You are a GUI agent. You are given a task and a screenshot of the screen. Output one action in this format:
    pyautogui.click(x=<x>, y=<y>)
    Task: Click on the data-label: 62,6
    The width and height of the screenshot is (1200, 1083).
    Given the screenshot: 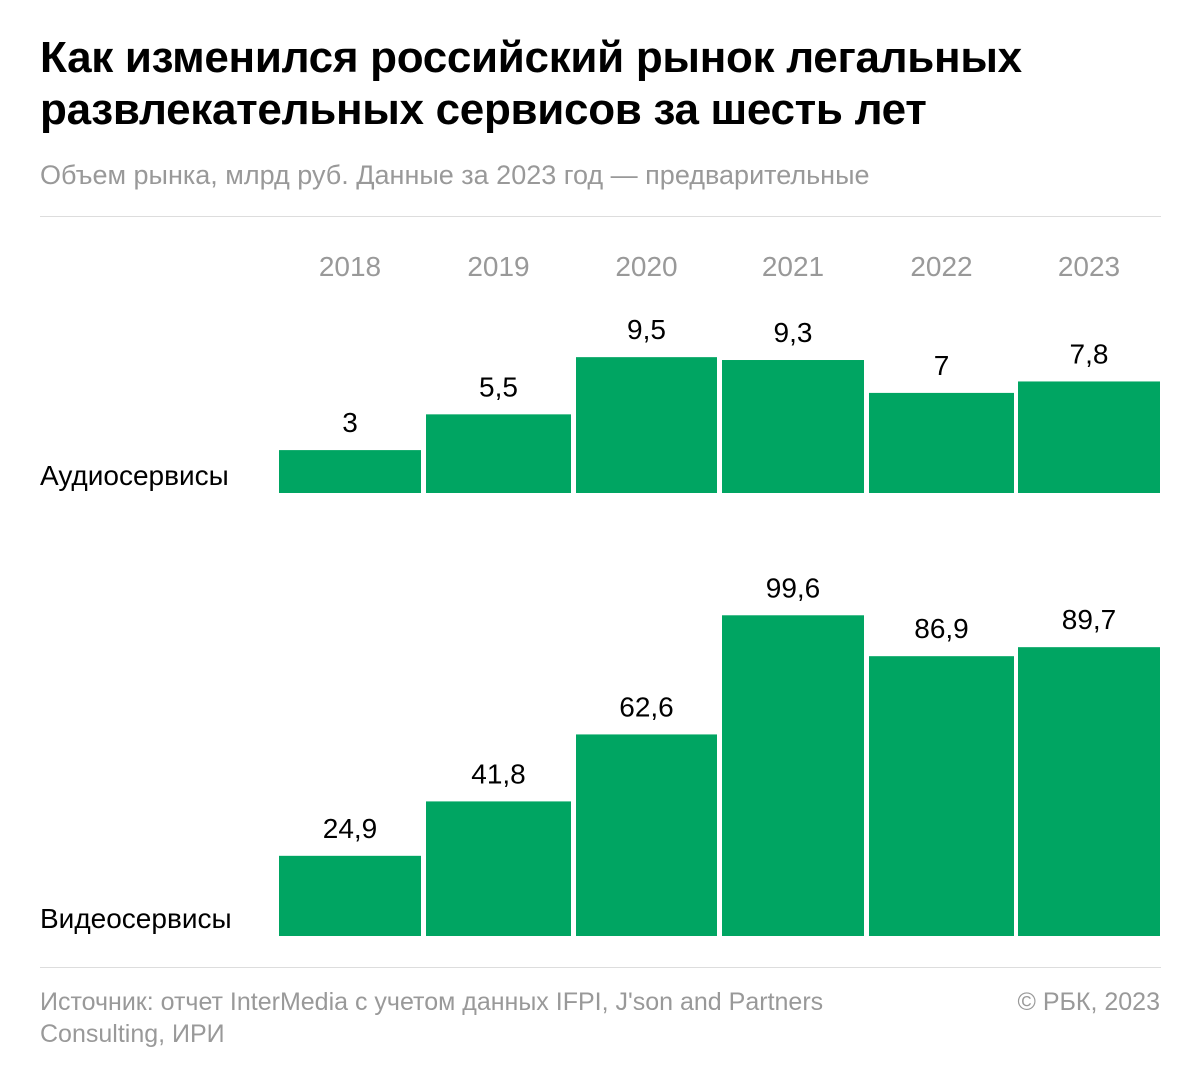 What is the action you would take?
    pyautogui.click(x=646, y=706)
    